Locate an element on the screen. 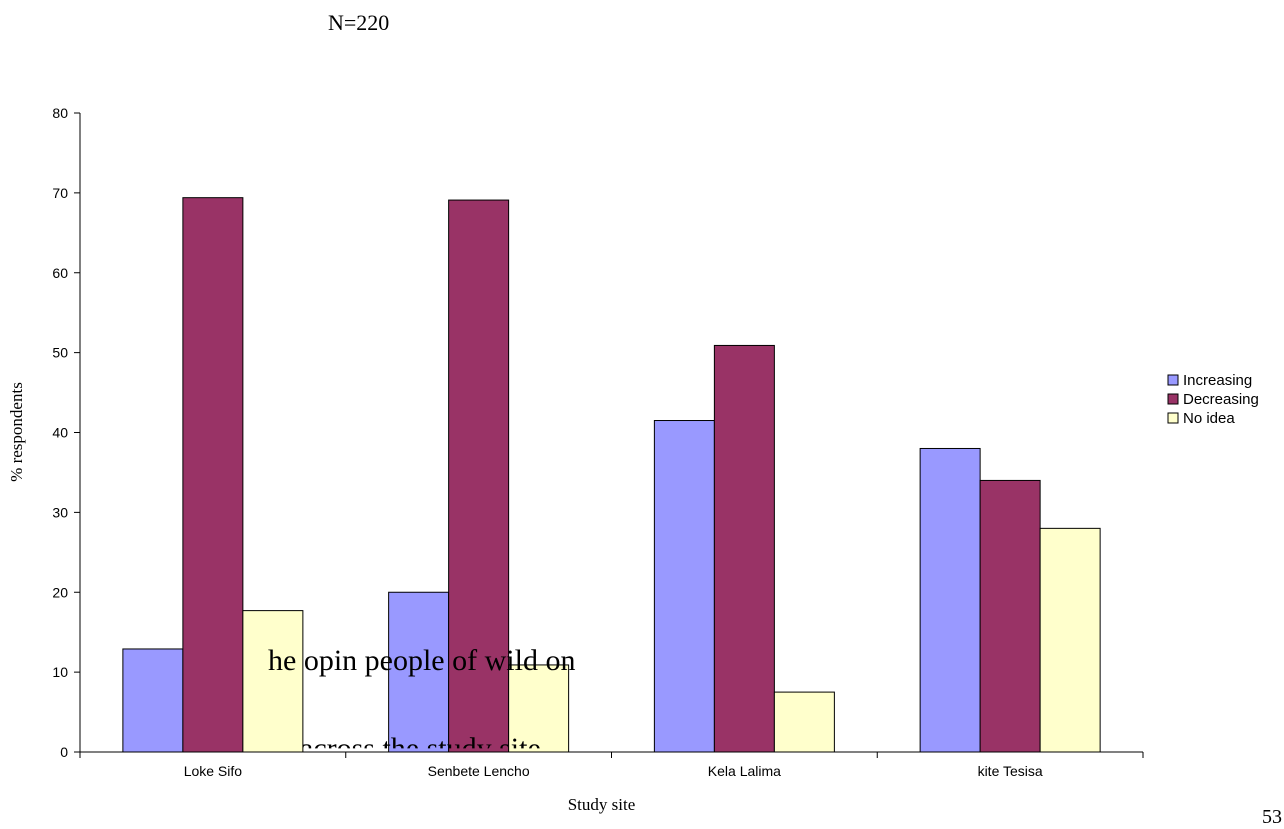 The height and width of the screenshot is (829, 1284). y-tick-label: 40 is located at coordinates (60, 433).